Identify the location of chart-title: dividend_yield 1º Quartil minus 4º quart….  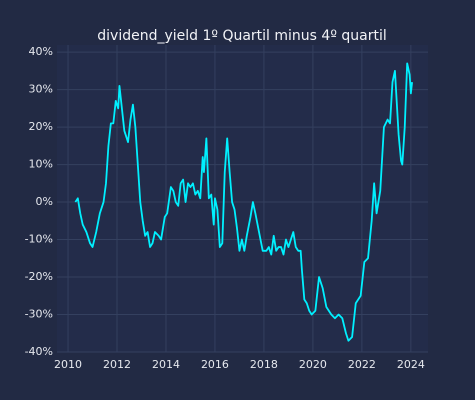
(241, 36).